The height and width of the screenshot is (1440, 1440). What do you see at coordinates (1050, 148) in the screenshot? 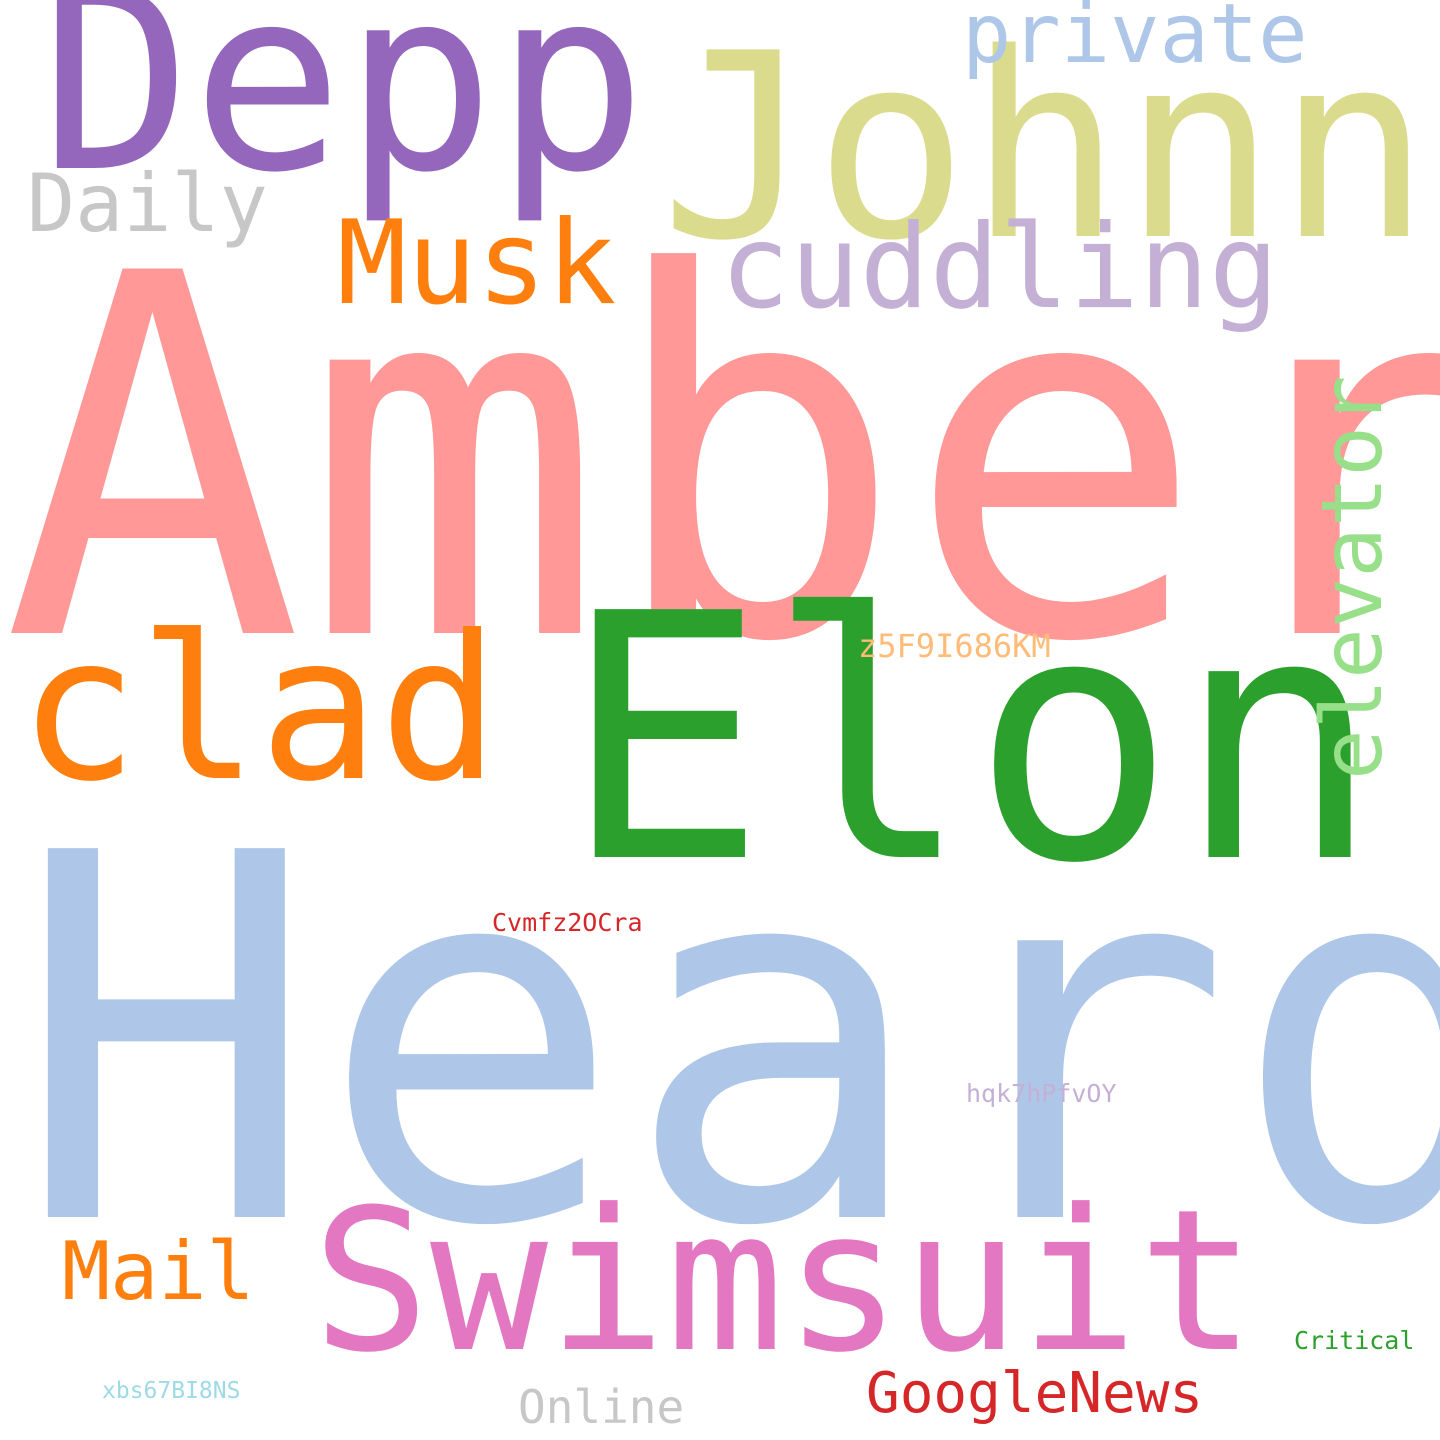
I see `word-johnny: Johnny` at bounding box center [1050, 148].